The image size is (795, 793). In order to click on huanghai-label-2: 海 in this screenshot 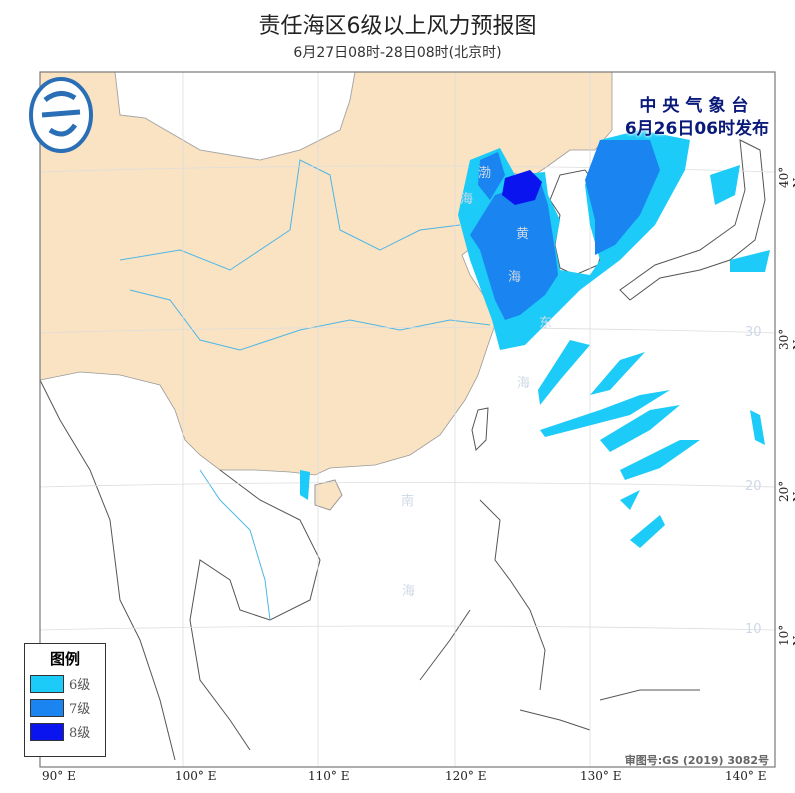, I will do `click(514, 277)`.